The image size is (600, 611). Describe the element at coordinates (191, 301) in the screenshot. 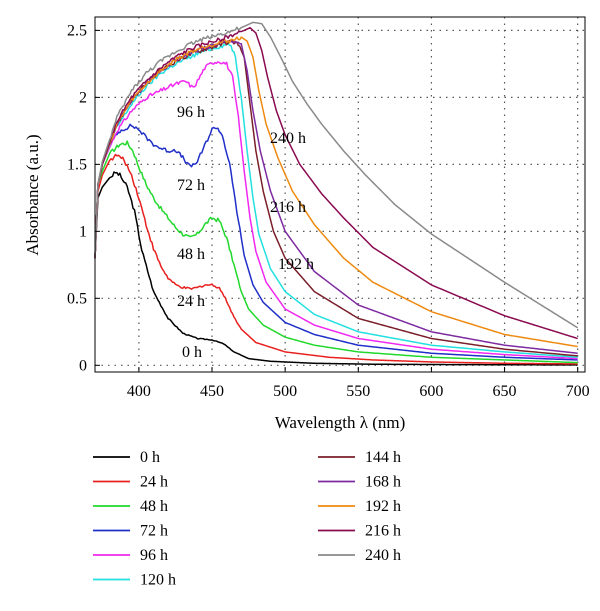

I see `annotation-label: 24 h` at that location.